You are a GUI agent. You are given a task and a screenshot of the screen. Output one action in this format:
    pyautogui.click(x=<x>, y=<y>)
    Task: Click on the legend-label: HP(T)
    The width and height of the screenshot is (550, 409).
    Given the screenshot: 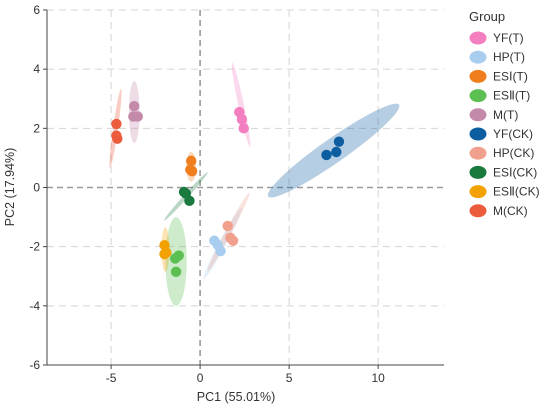 What is the action you would take?
    pyautogui.click(x=509, y=57)
    